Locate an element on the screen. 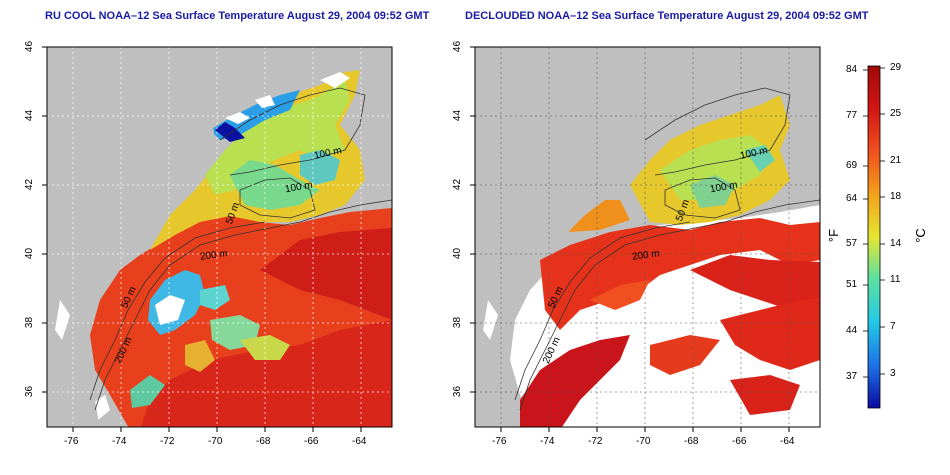  colorbar-c-label: 29 is located at coordinates (896, 67).